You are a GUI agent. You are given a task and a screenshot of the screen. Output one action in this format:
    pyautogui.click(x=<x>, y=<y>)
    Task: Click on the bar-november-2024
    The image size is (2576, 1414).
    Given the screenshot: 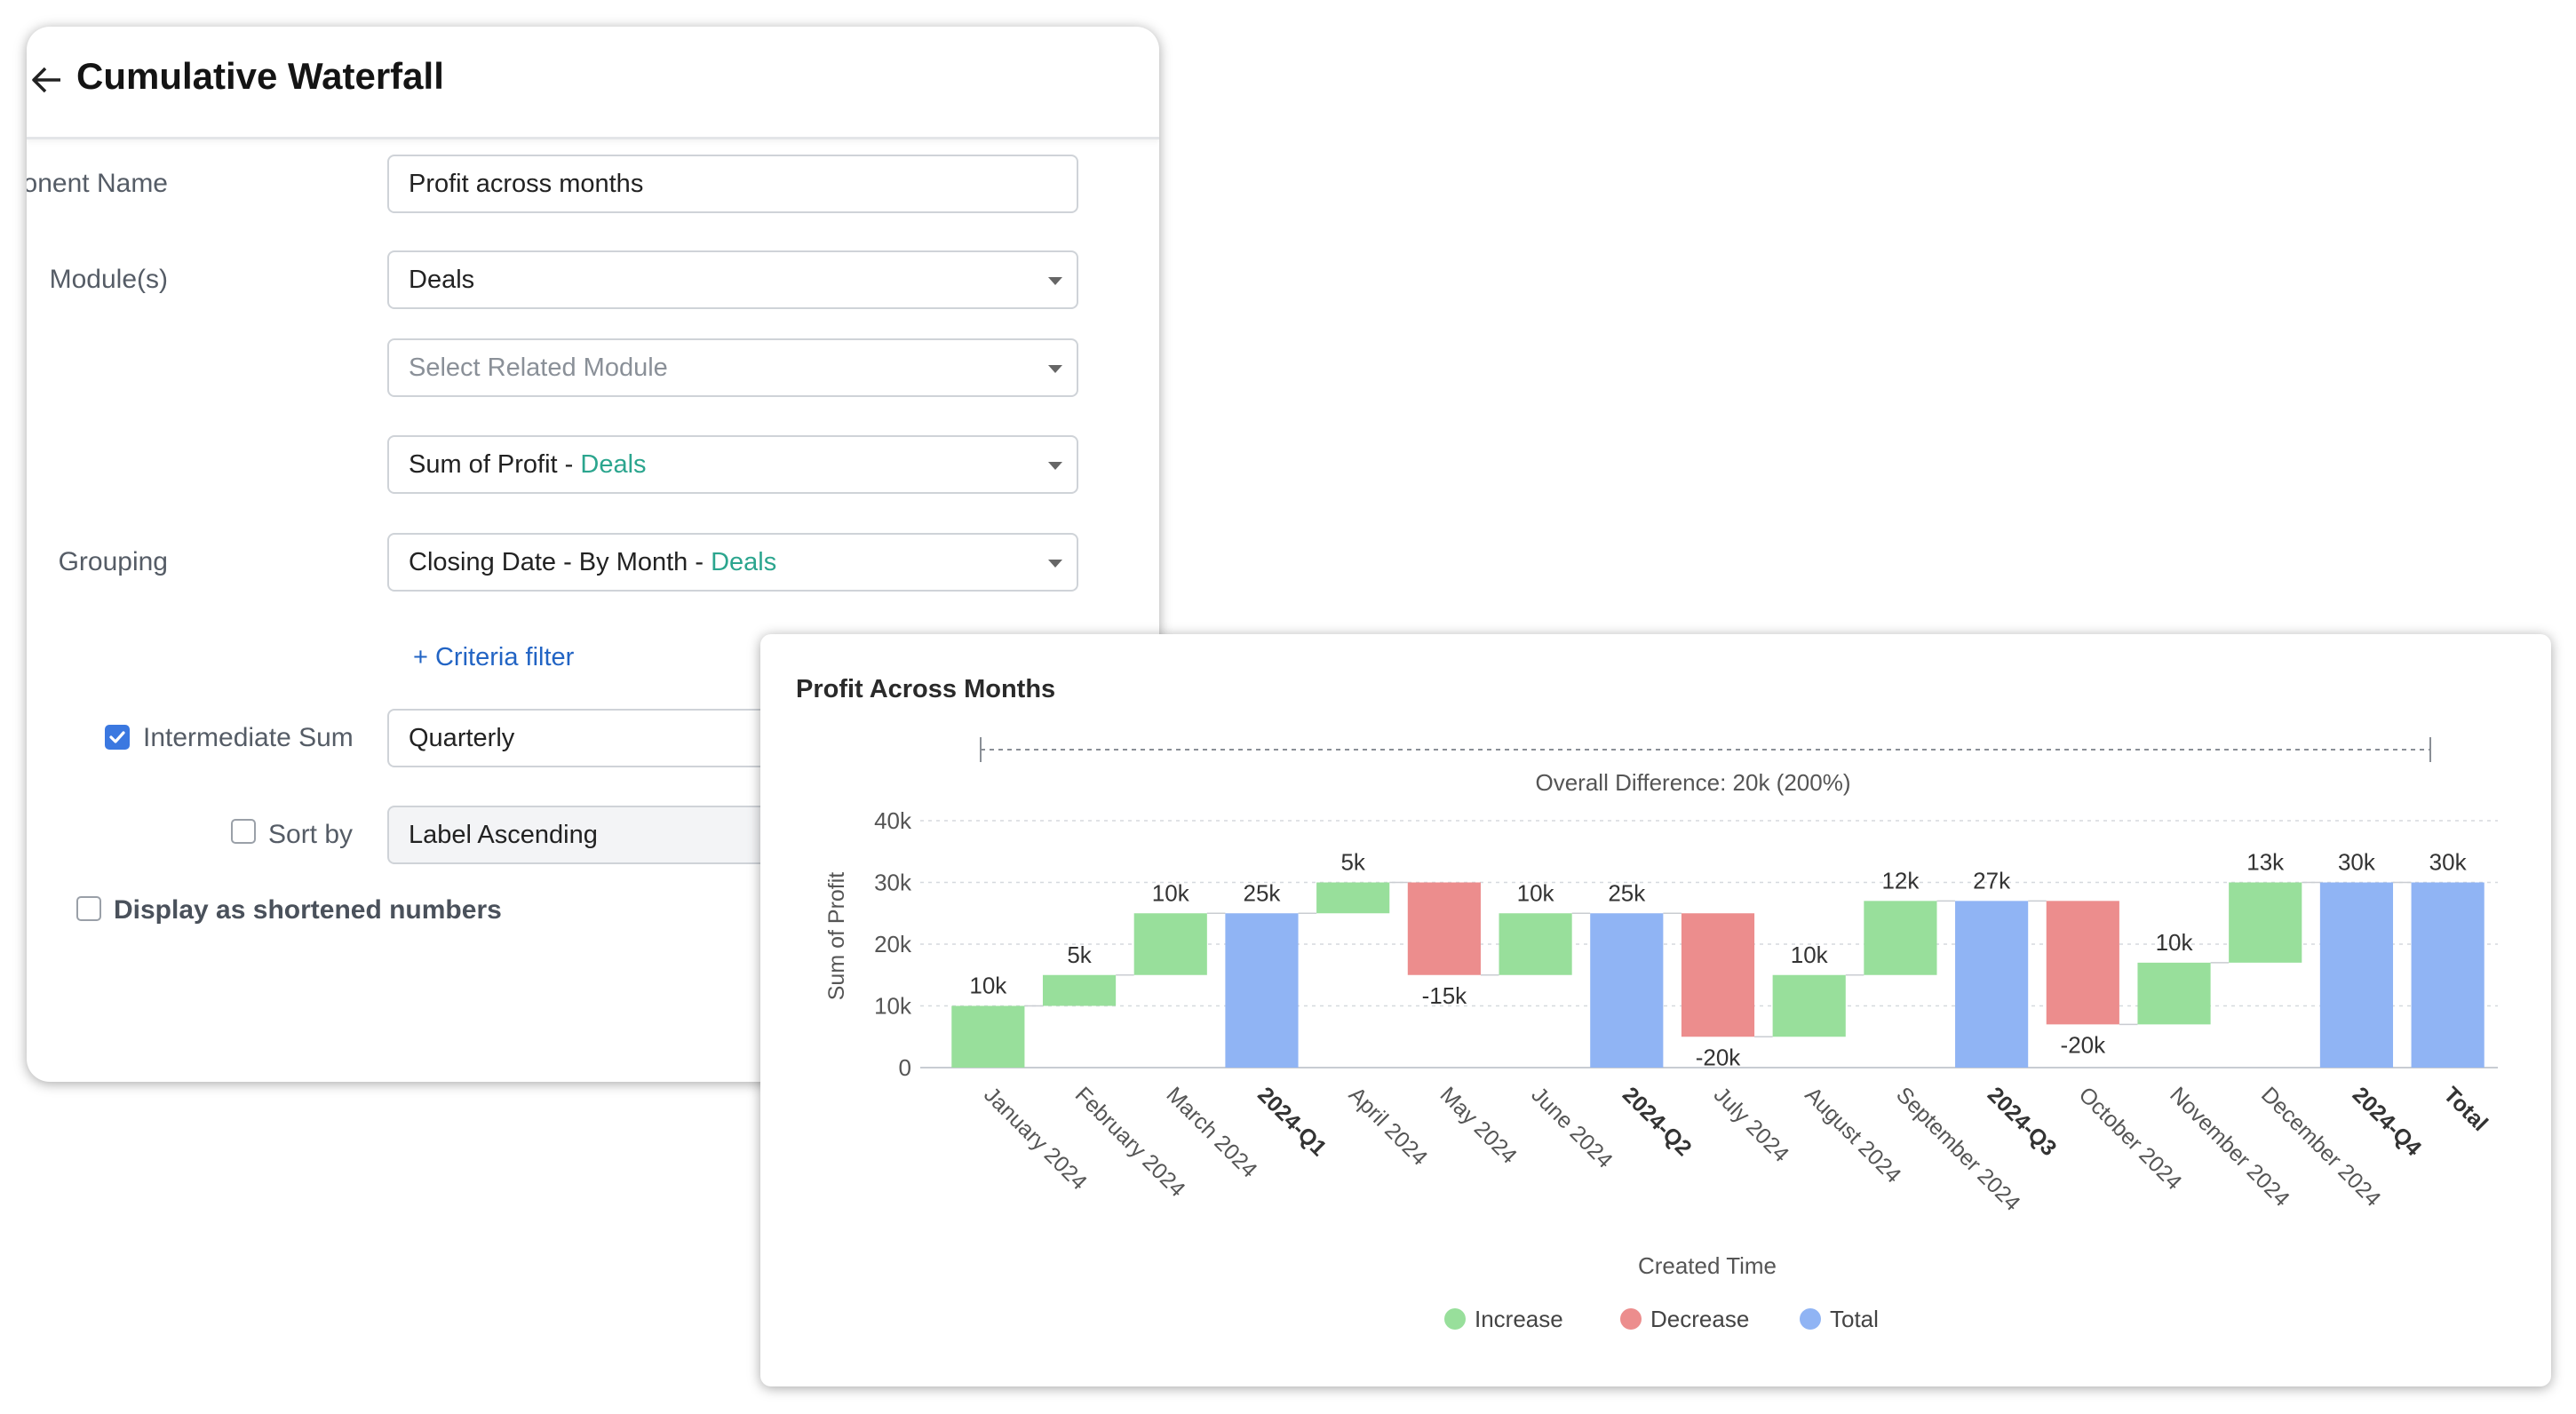 What is the action you would take?
    pyautogui.click(x=2174, y=993)
    